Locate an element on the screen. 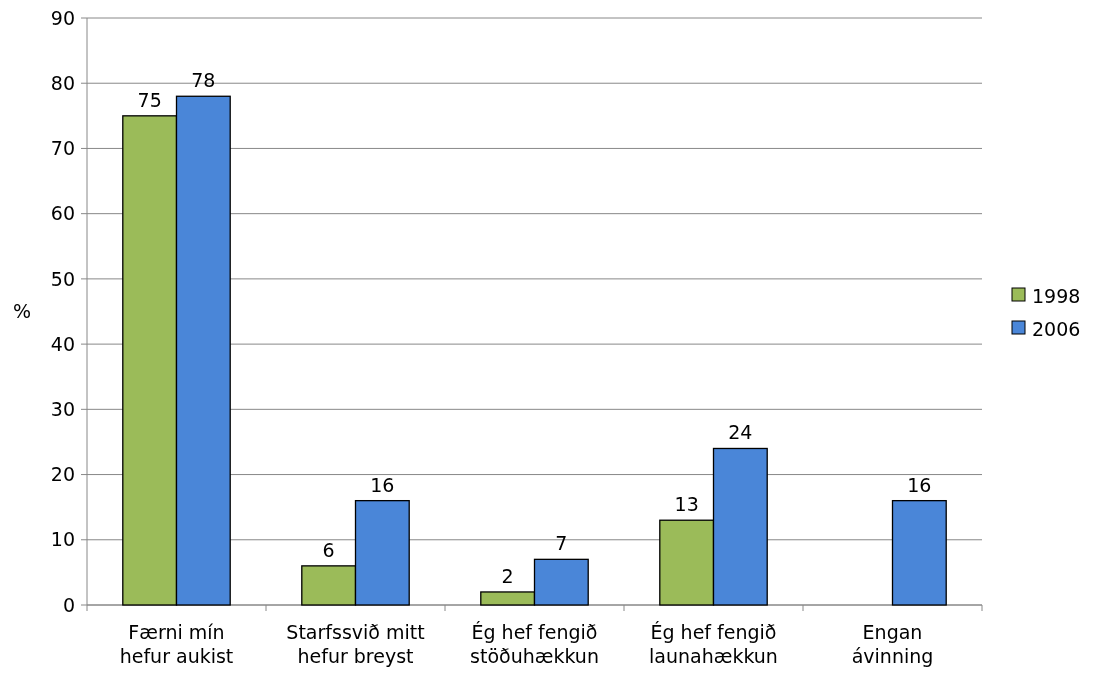  y-tick-label: 40 is located at coordinates (62, 343).